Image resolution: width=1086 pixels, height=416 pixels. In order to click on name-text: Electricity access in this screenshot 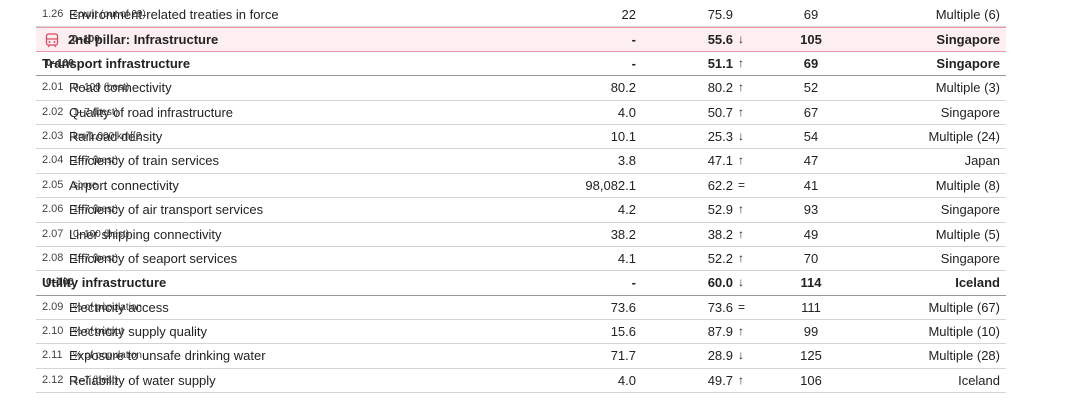, I will do `click(119, 307)`.